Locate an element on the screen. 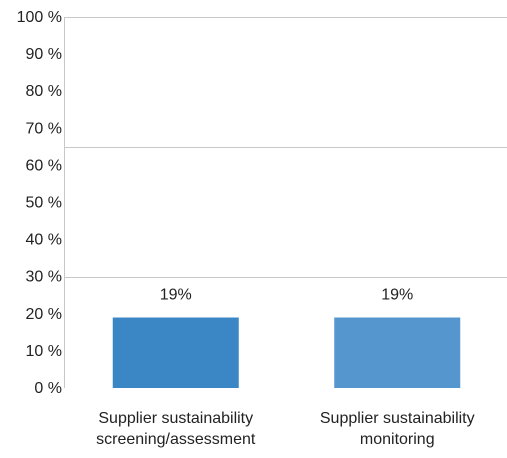 The image size is (507, 458). data-label-1: 19% is located at coordinates (176, 295).